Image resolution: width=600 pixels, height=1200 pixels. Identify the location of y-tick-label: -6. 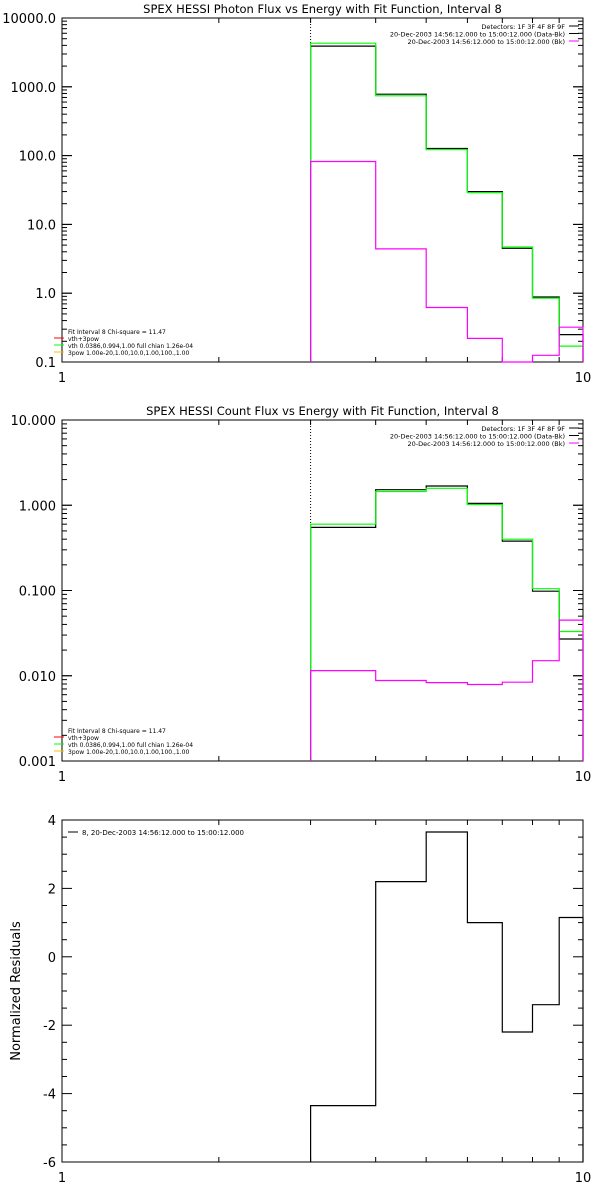
(49, 1163).